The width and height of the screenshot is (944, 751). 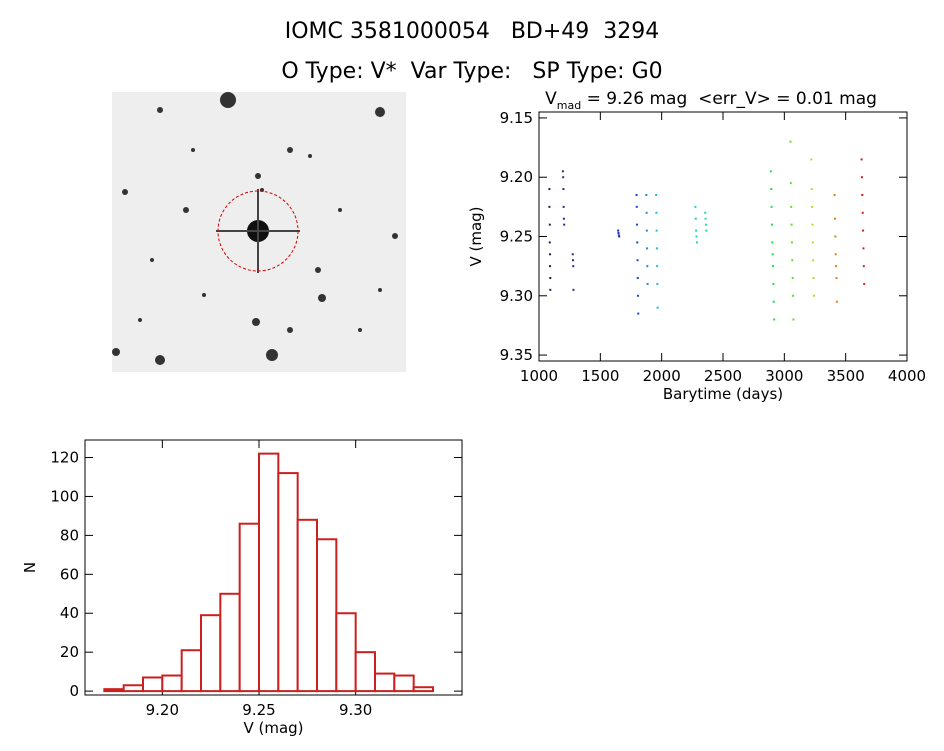 I want to click on x-tick-label: 9.20, so click(x=162, y=710).